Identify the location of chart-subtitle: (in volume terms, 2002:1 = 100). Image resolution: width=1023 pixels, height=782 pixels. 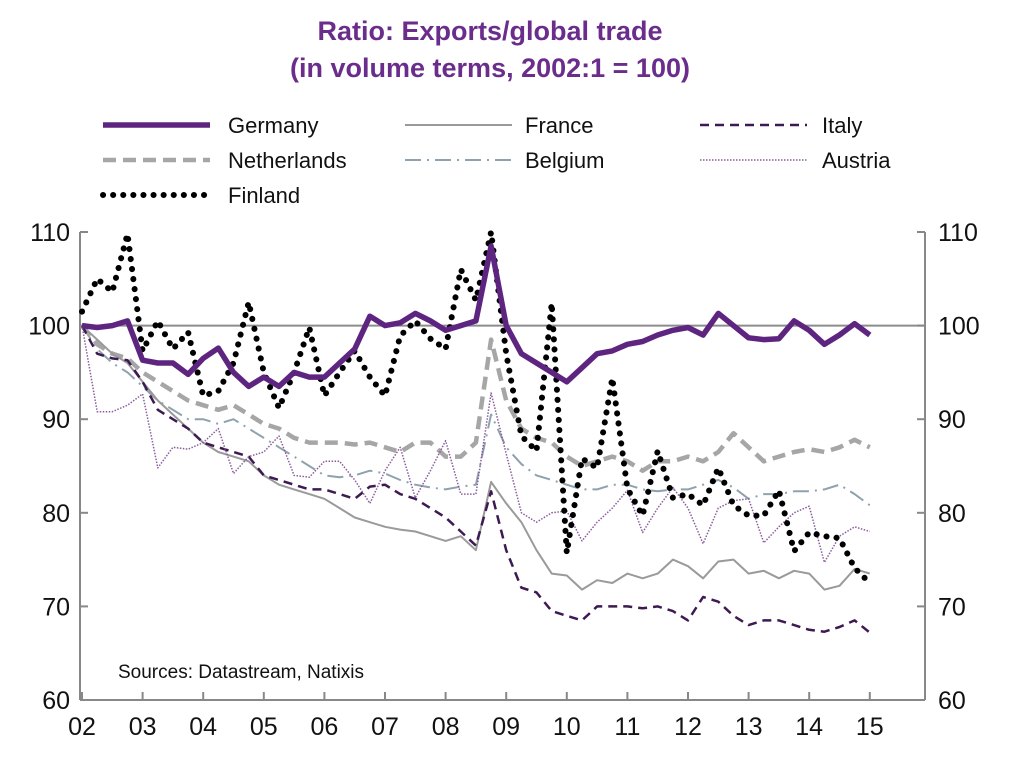
(490, 68).